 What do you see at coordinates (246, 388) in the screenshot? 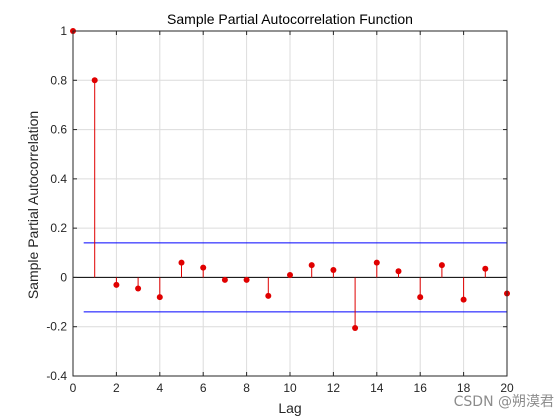
I see `x-tick-label: 8` at bounding box center [246, 388].